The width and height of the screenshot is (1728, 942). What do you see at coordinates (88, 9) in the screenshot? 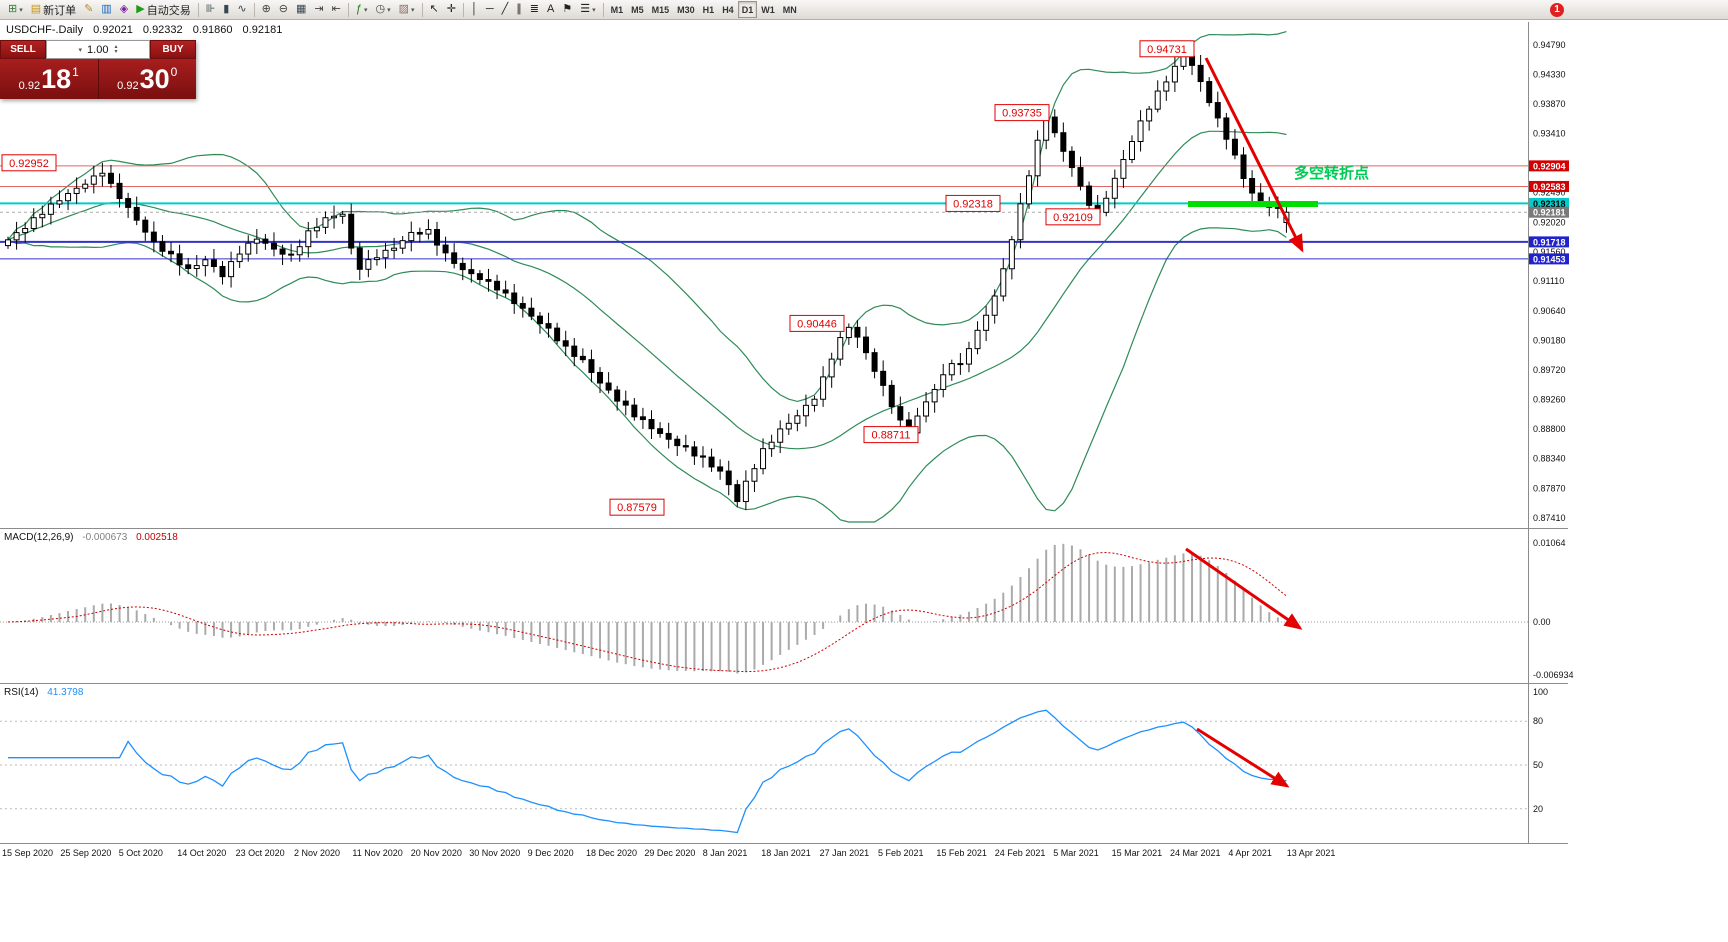
I see `metaeditor-button: ✎` at bounding box center [88, 9].